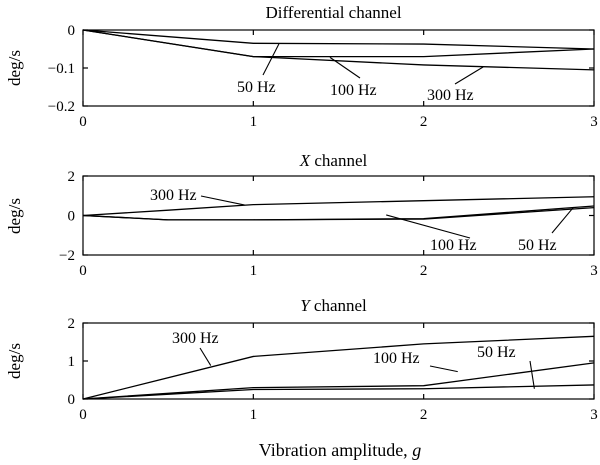 The height and width of the screenshot is (465, 600). I want to click on panel-title: Y channel, so click(333, 305).